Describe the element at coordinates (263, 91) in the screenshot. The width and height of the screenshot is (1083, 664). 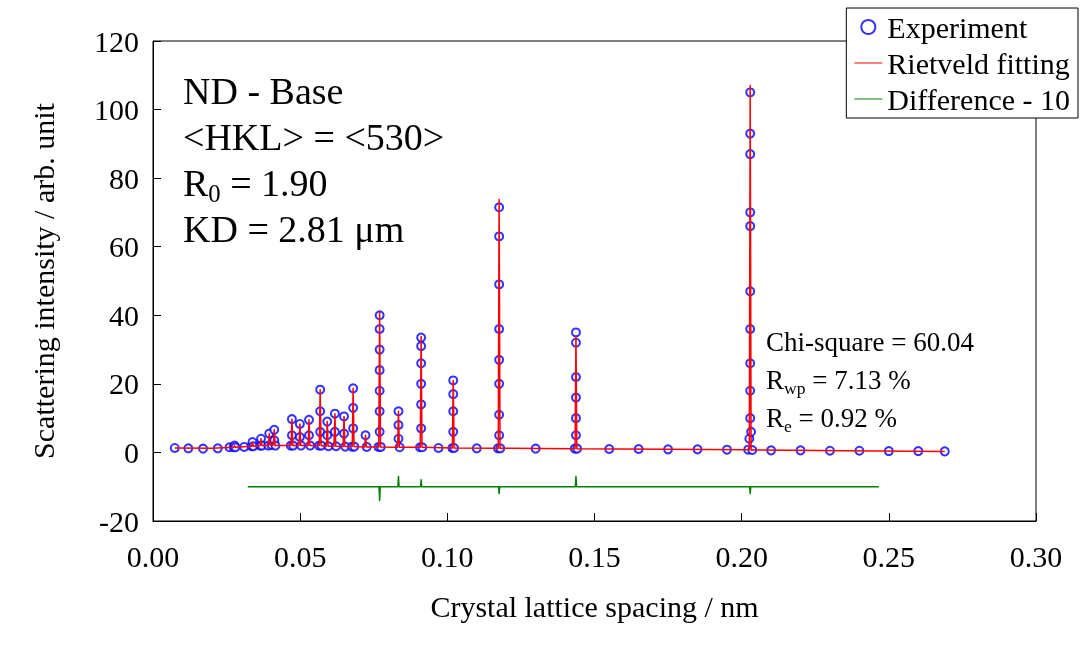
I see `annotation: ND - Base` at that location.